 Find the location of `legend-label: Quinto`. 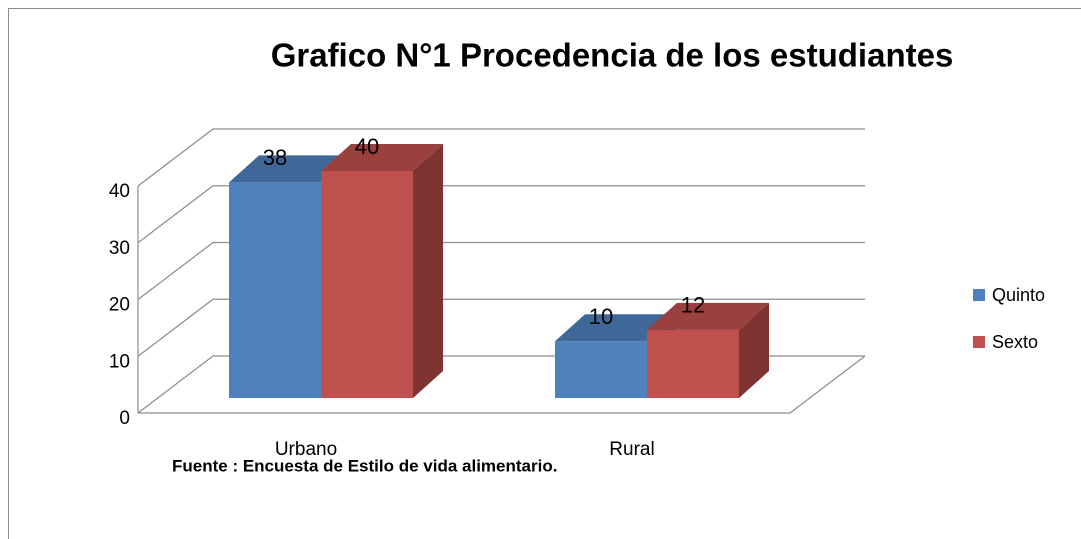

legend-label: Quinto is located at coordinates (1018, 295).